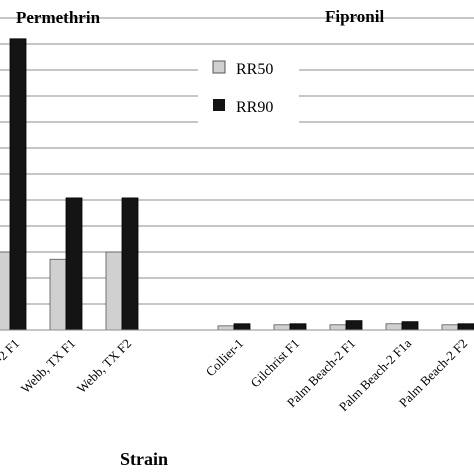 The width and height of the screenshot is (474, 474). Describe the element at coordinates (11, 351) in the screenshot. I see `x-tick-label: -2 F1` at that location.